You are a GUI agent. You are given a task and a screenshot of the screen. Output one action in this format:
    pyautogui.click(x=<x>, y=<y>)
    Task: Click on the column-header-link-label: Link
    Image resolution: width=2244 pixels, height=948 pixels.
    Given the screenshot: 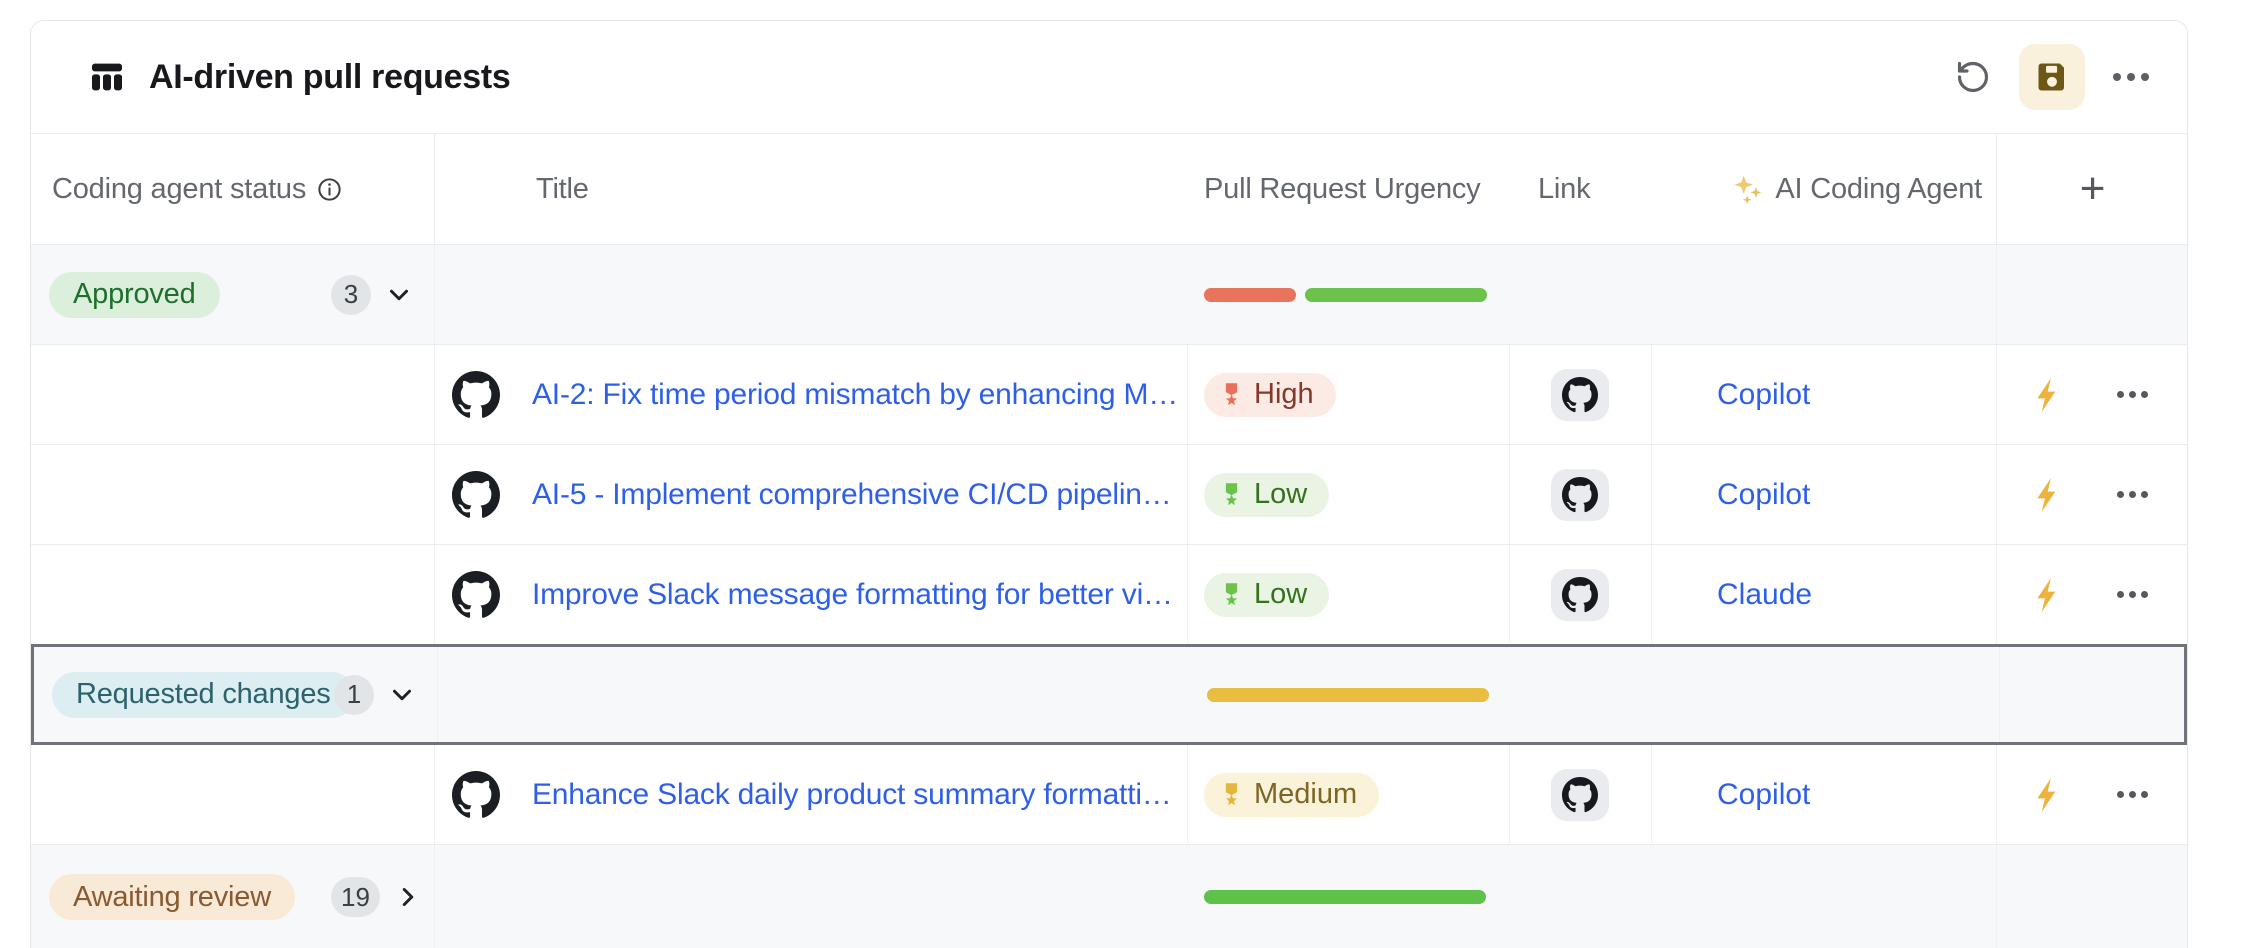 What is the action you would take?
    pyautogui.click(x=1564, y=188)
    